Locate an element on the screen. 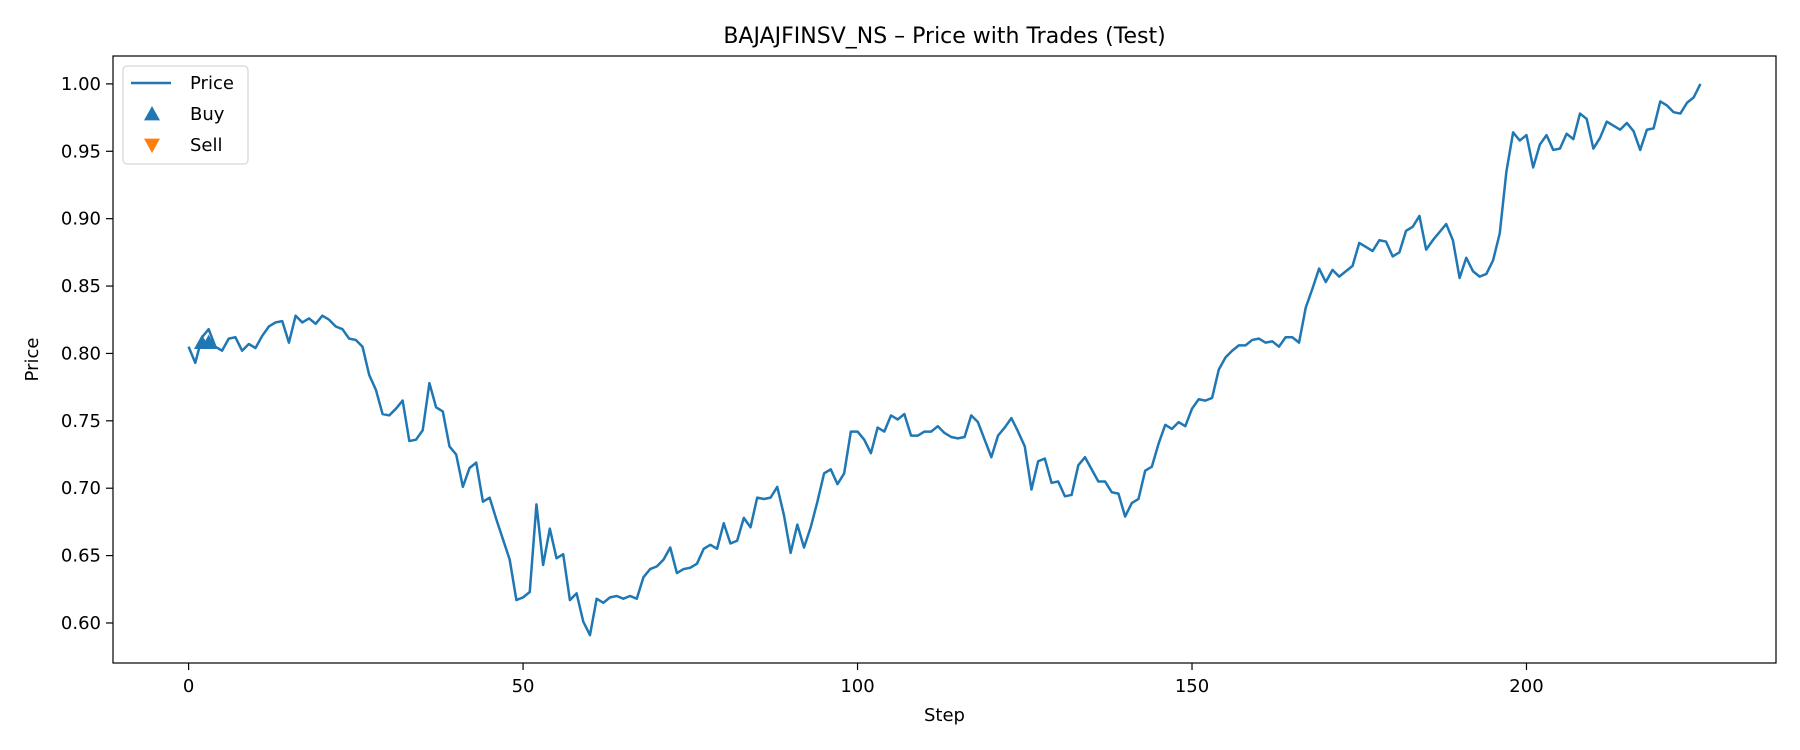 This screenshot has width=1800, height=750. chart-title: BAJAJFINSV_NS – Price with Trades (Test) is located at coordinates (944, 36).